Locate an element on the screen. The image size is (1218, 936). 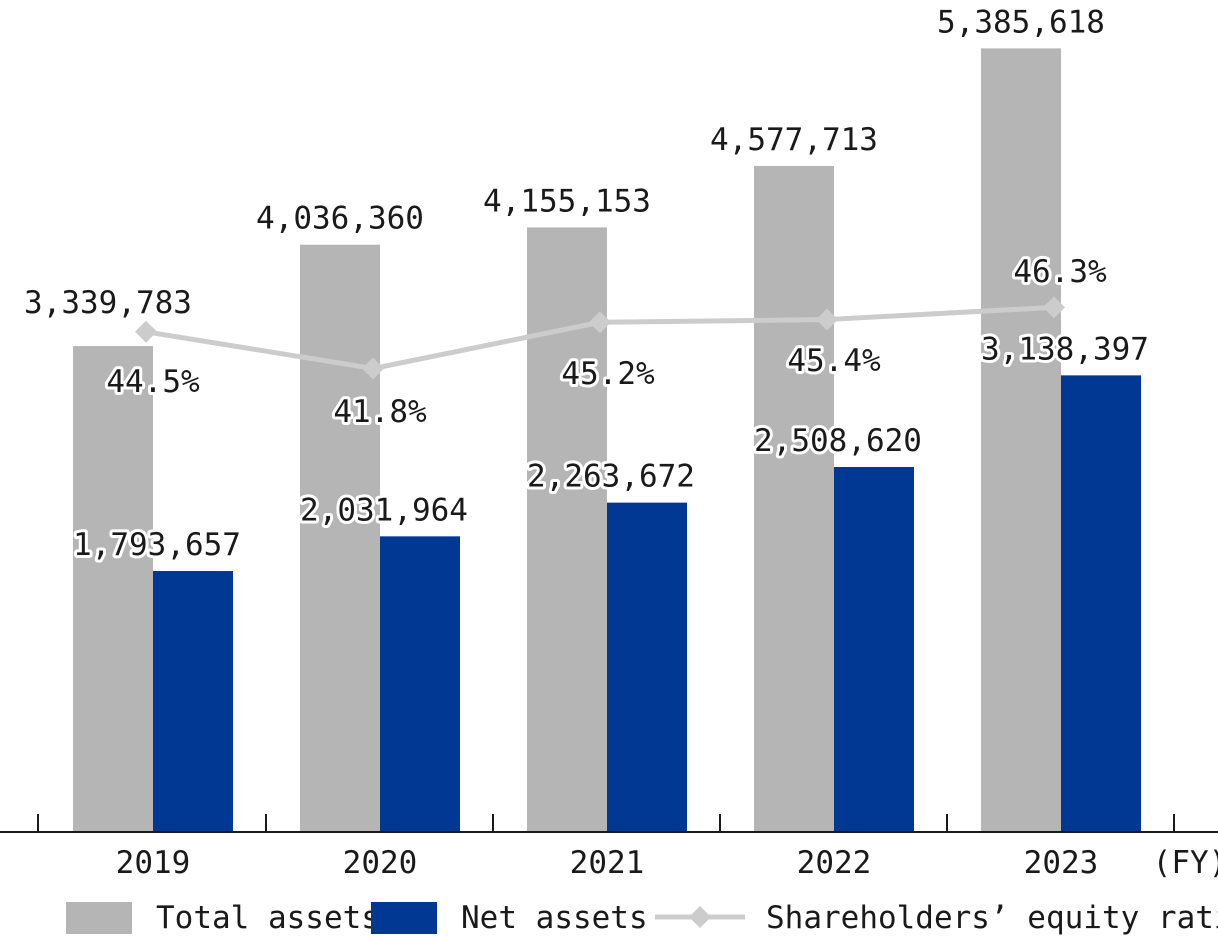
x-tick-label: 2019 is located at coordinates (153, 863).